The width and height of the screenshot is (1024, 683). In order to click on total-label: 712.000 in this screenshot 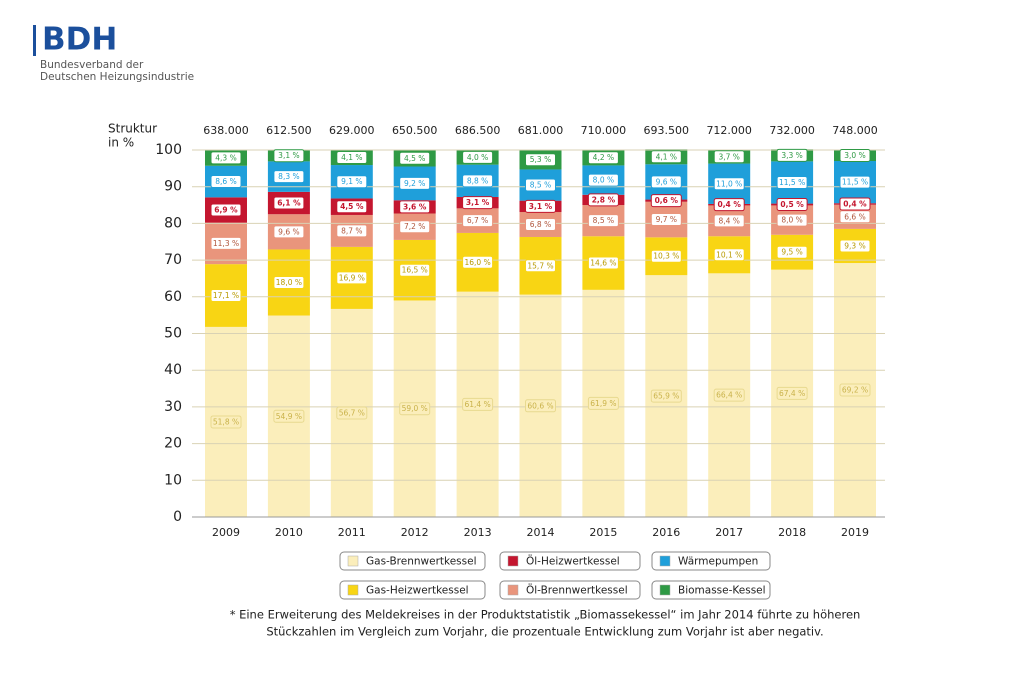, I will do `click(729, 130)`.